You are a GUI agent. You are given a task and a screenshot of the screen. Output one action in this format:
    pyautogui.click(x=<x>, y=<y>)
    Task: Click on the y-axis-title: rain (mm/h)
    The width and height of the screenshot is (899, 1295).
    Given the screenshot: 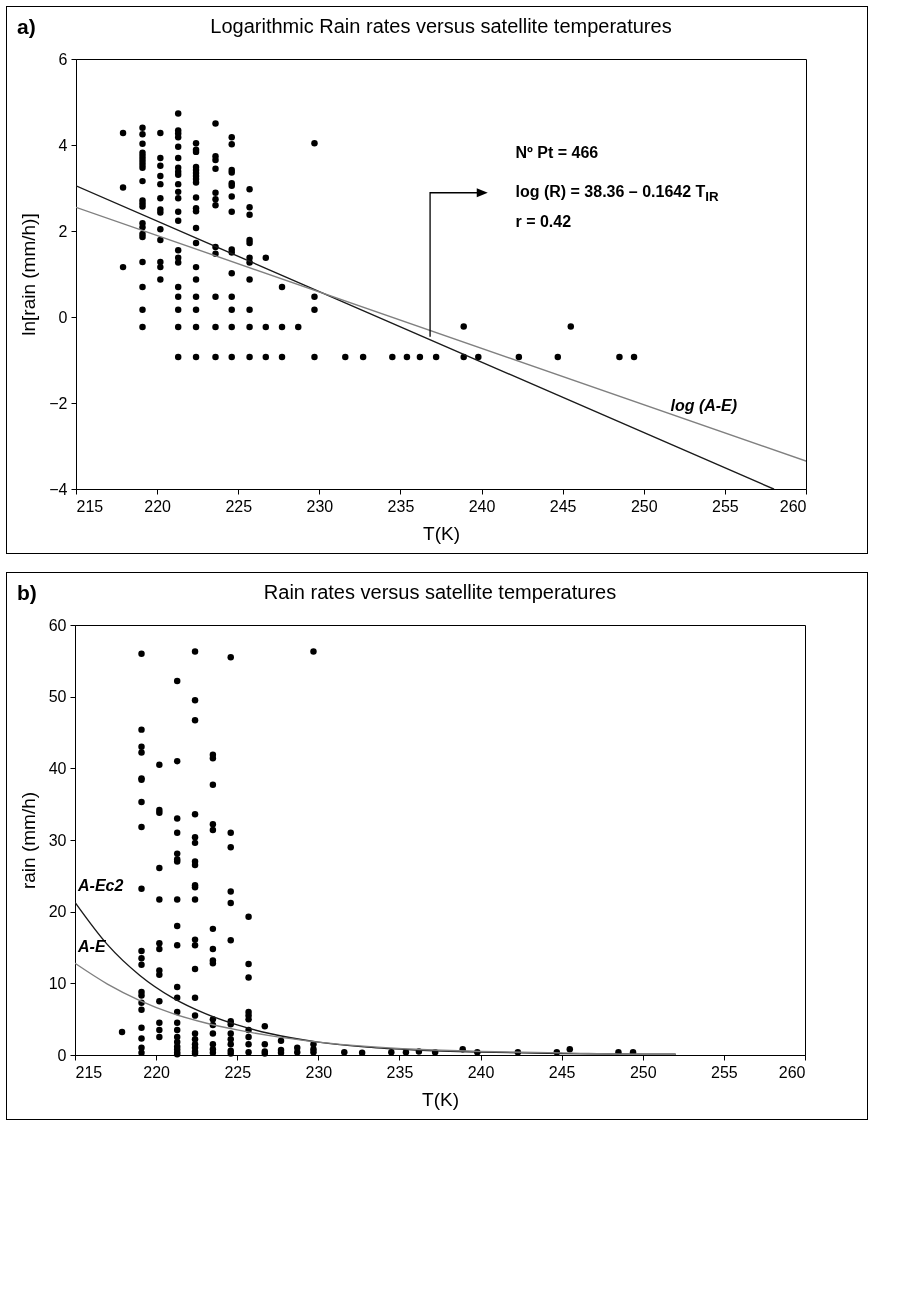 What is the action you would take?
    pyautogui.click(x=28, y=840)
    